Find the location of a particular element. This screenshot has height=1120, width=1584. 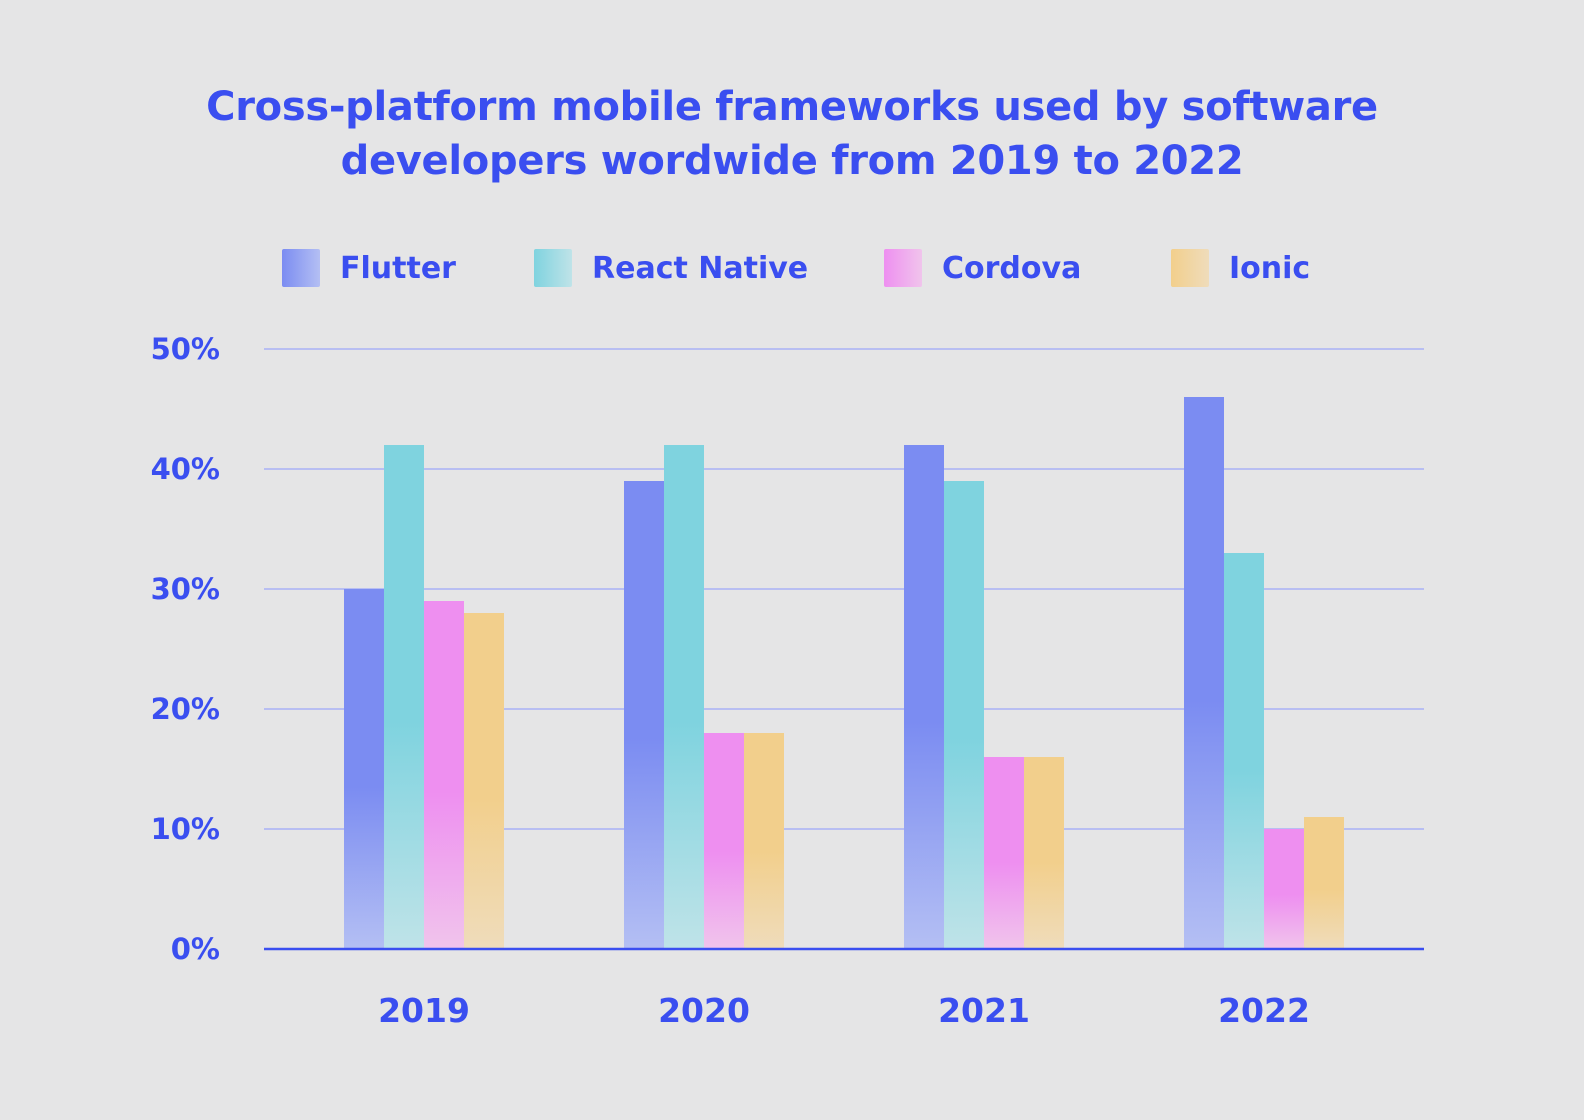

y-tick-label: 50% is located at coordinates (185, 349).